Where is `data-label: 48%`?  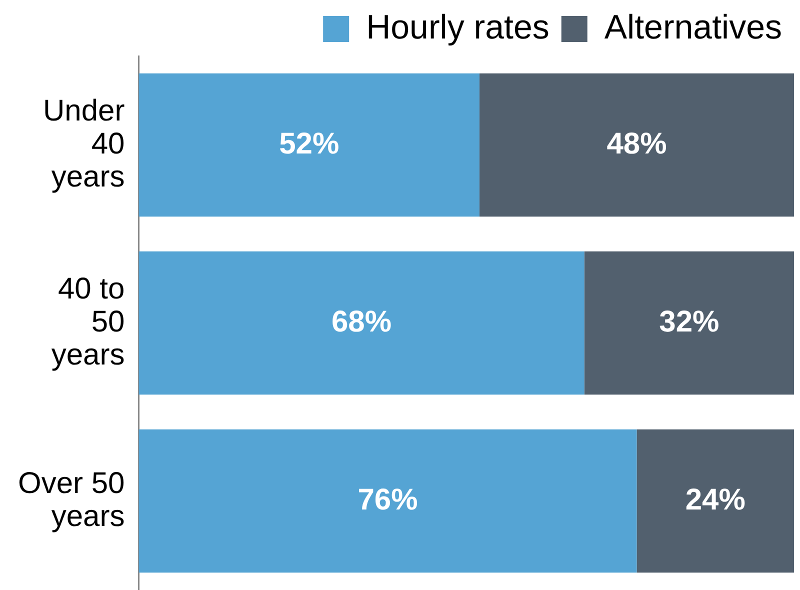 data-label: 48% is located at coordinates (636, 143).